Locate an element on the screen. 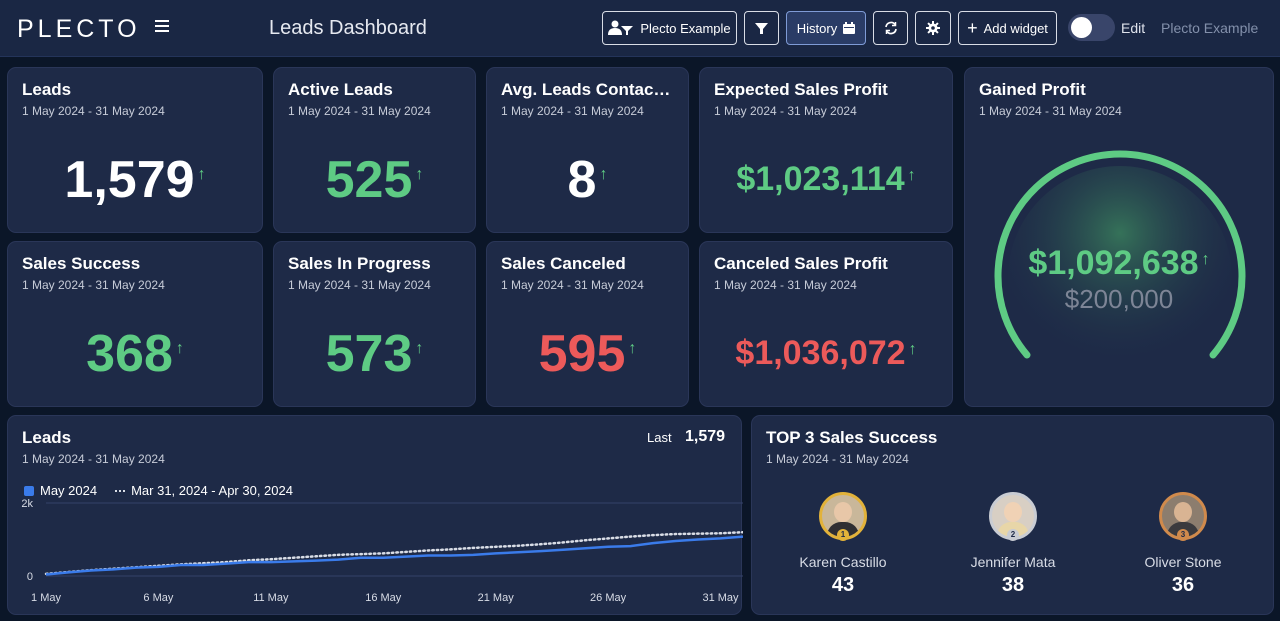 Image resolution: width=1280 pixels, height=621 pixels. edit-toggle is located at coordinates (1091, 27).